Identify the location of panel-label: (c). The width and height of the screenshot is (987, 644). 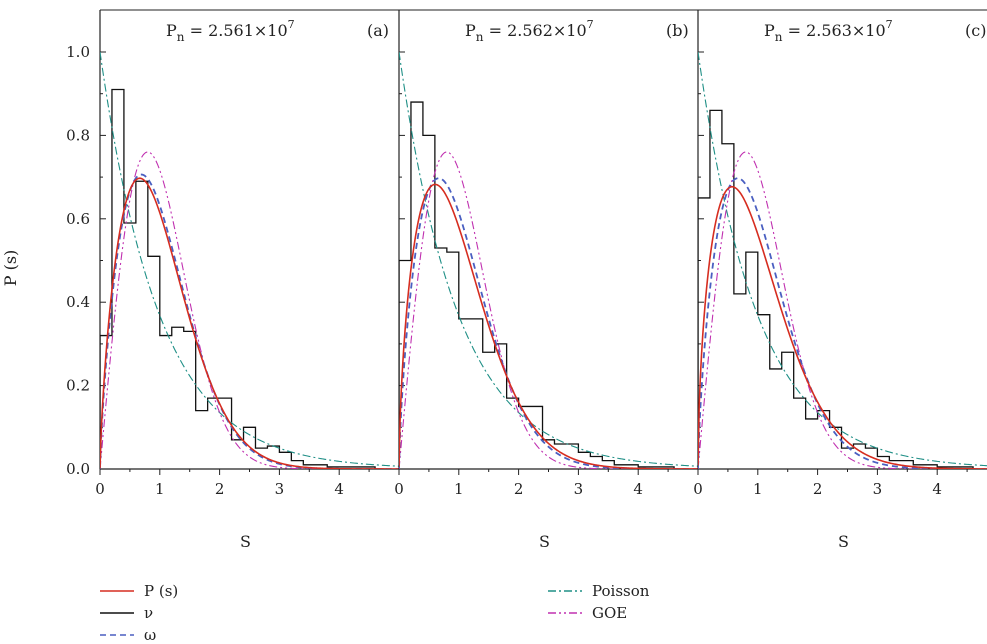
(975, 30).